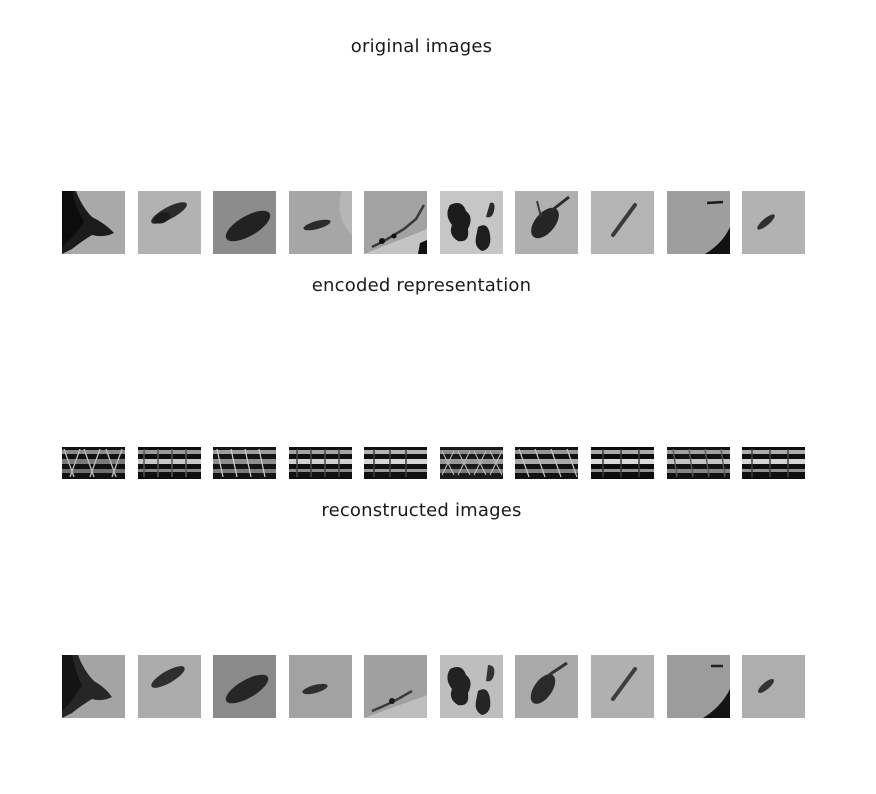 The height and width of the screenshot is (794, 876). I want to click on original-images-title: original images, so click(421, 46).